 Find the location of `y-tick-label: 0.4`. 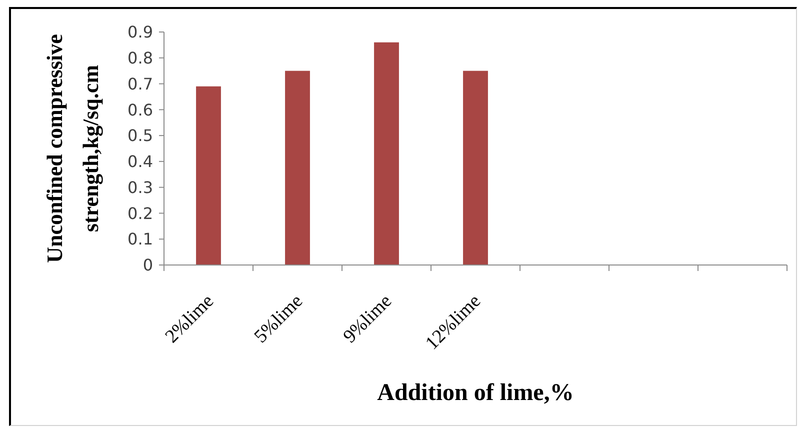

y-tick-label: 0.4 is located at coordinates (140, 162).